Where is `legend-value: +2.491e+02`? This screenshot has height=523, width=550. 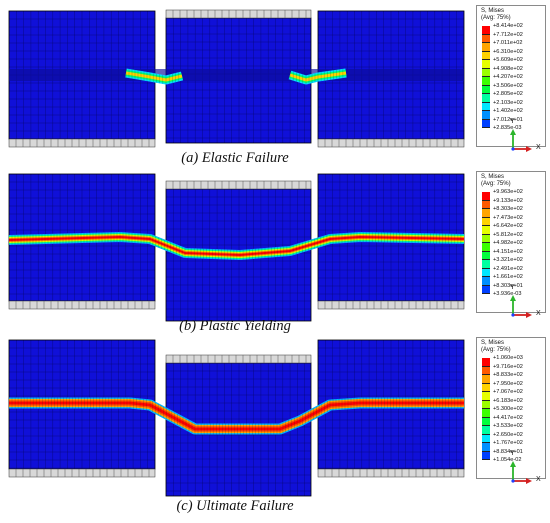
legend-value: +2.491e+02 is located at coordinates (508, 268).